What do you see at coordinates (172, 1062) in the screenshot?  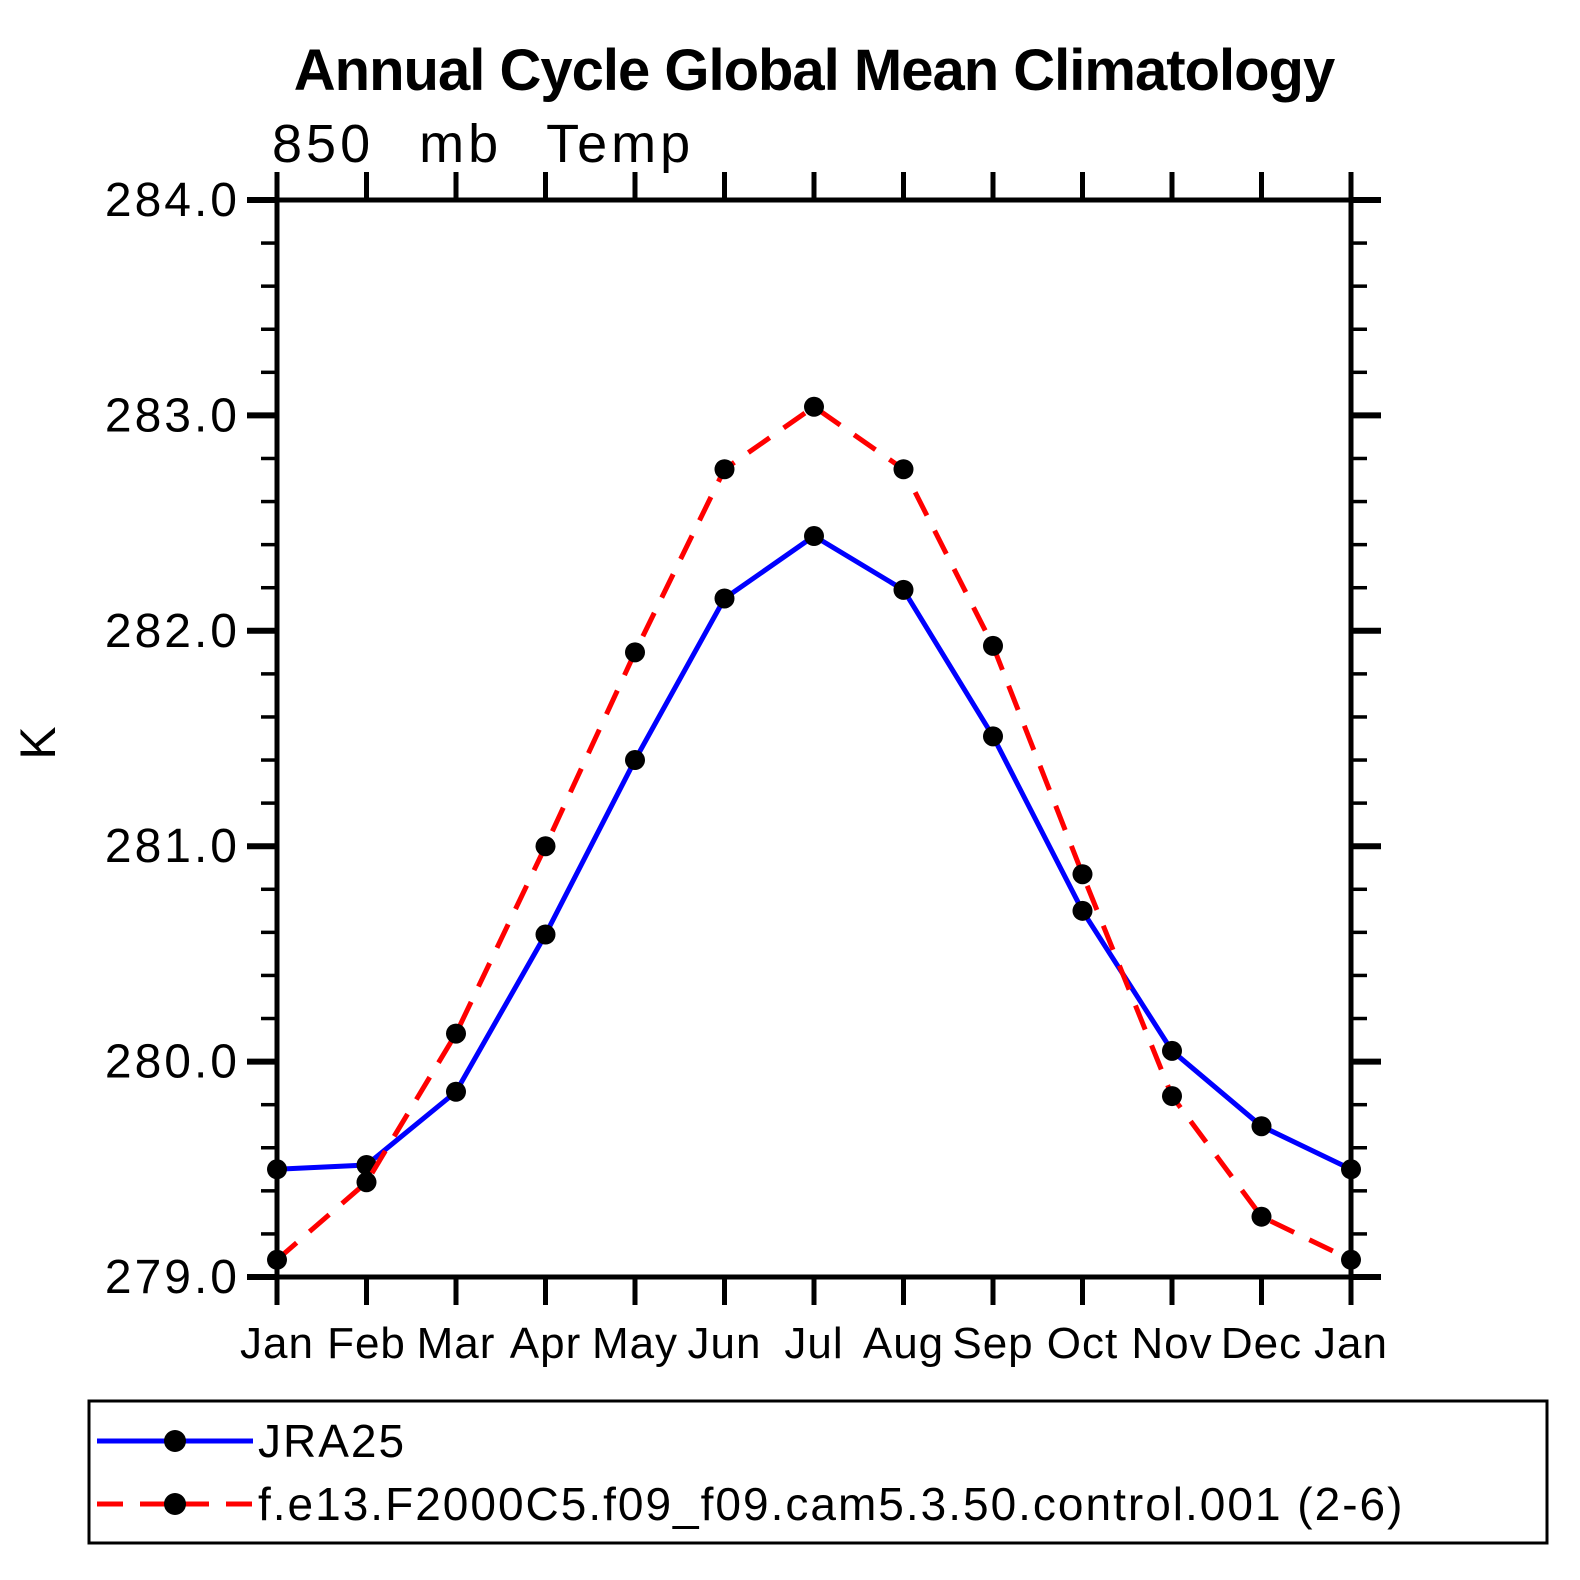 I see `y-tick-label: 280.0` at bounding box center [172, 1062].